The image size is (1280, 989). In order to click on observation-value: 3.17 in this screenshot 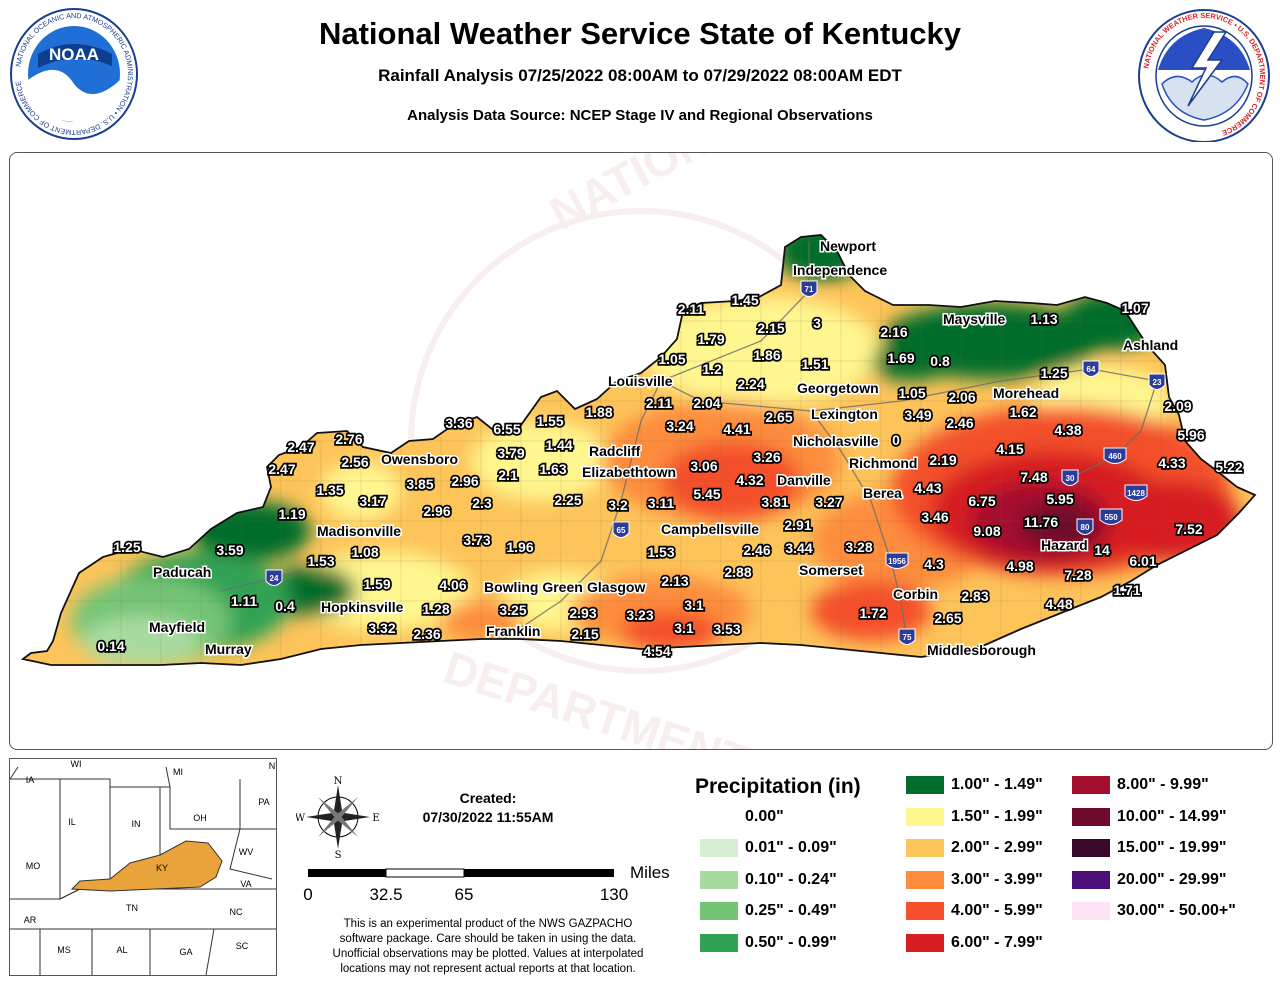, I will do `click(372, 501)`.